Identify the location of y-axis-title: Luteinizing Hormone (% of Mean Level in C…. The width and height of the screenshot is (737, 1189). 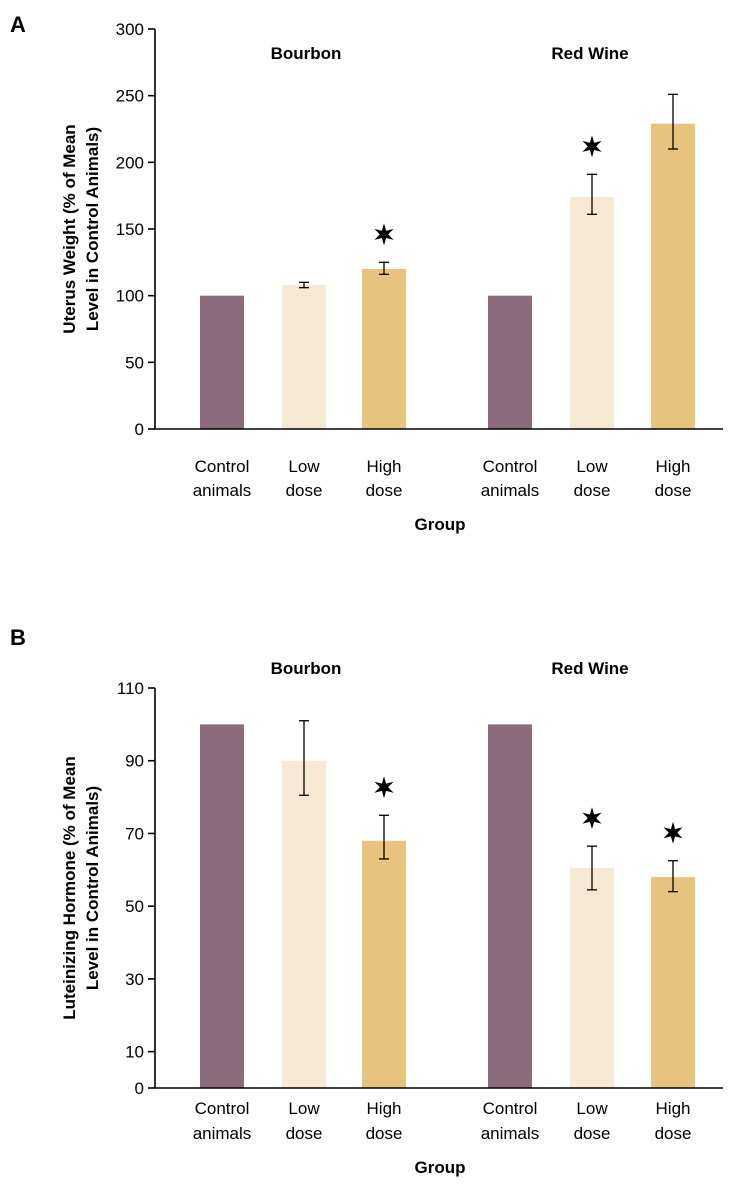
(81, 888).